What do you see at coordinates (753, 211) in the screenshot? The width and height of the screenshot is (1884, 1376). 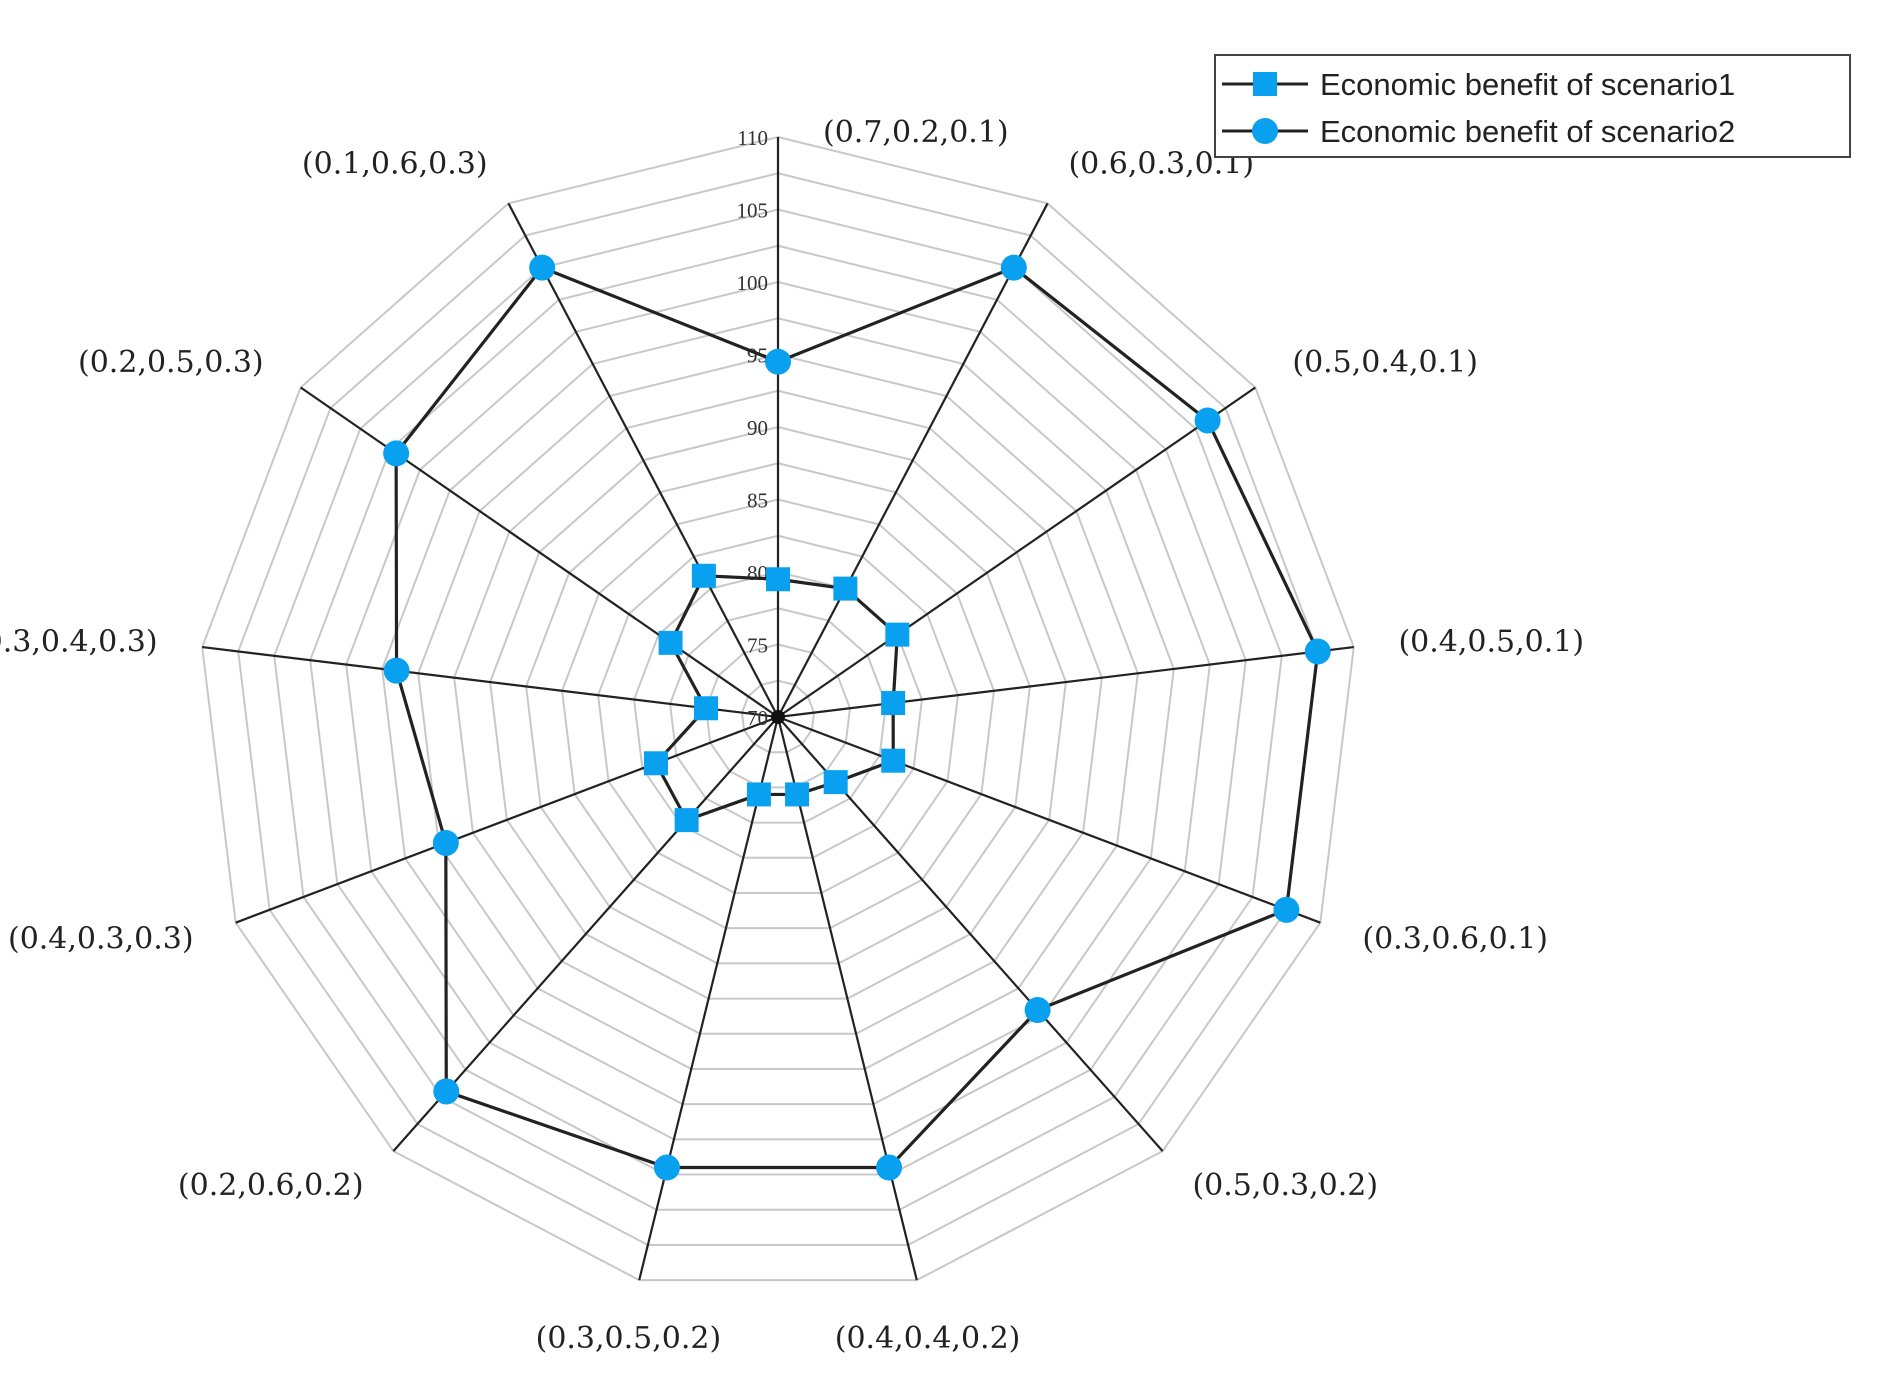 I see `tick-label: 105` at bounding box center [753, 211].